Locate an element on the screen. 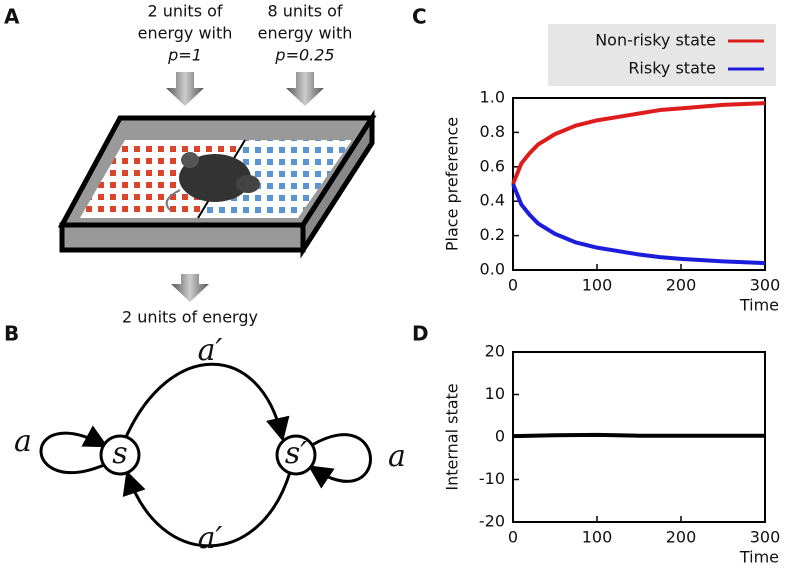  y-tick-label: -20 is located at coordinates (492, 521).